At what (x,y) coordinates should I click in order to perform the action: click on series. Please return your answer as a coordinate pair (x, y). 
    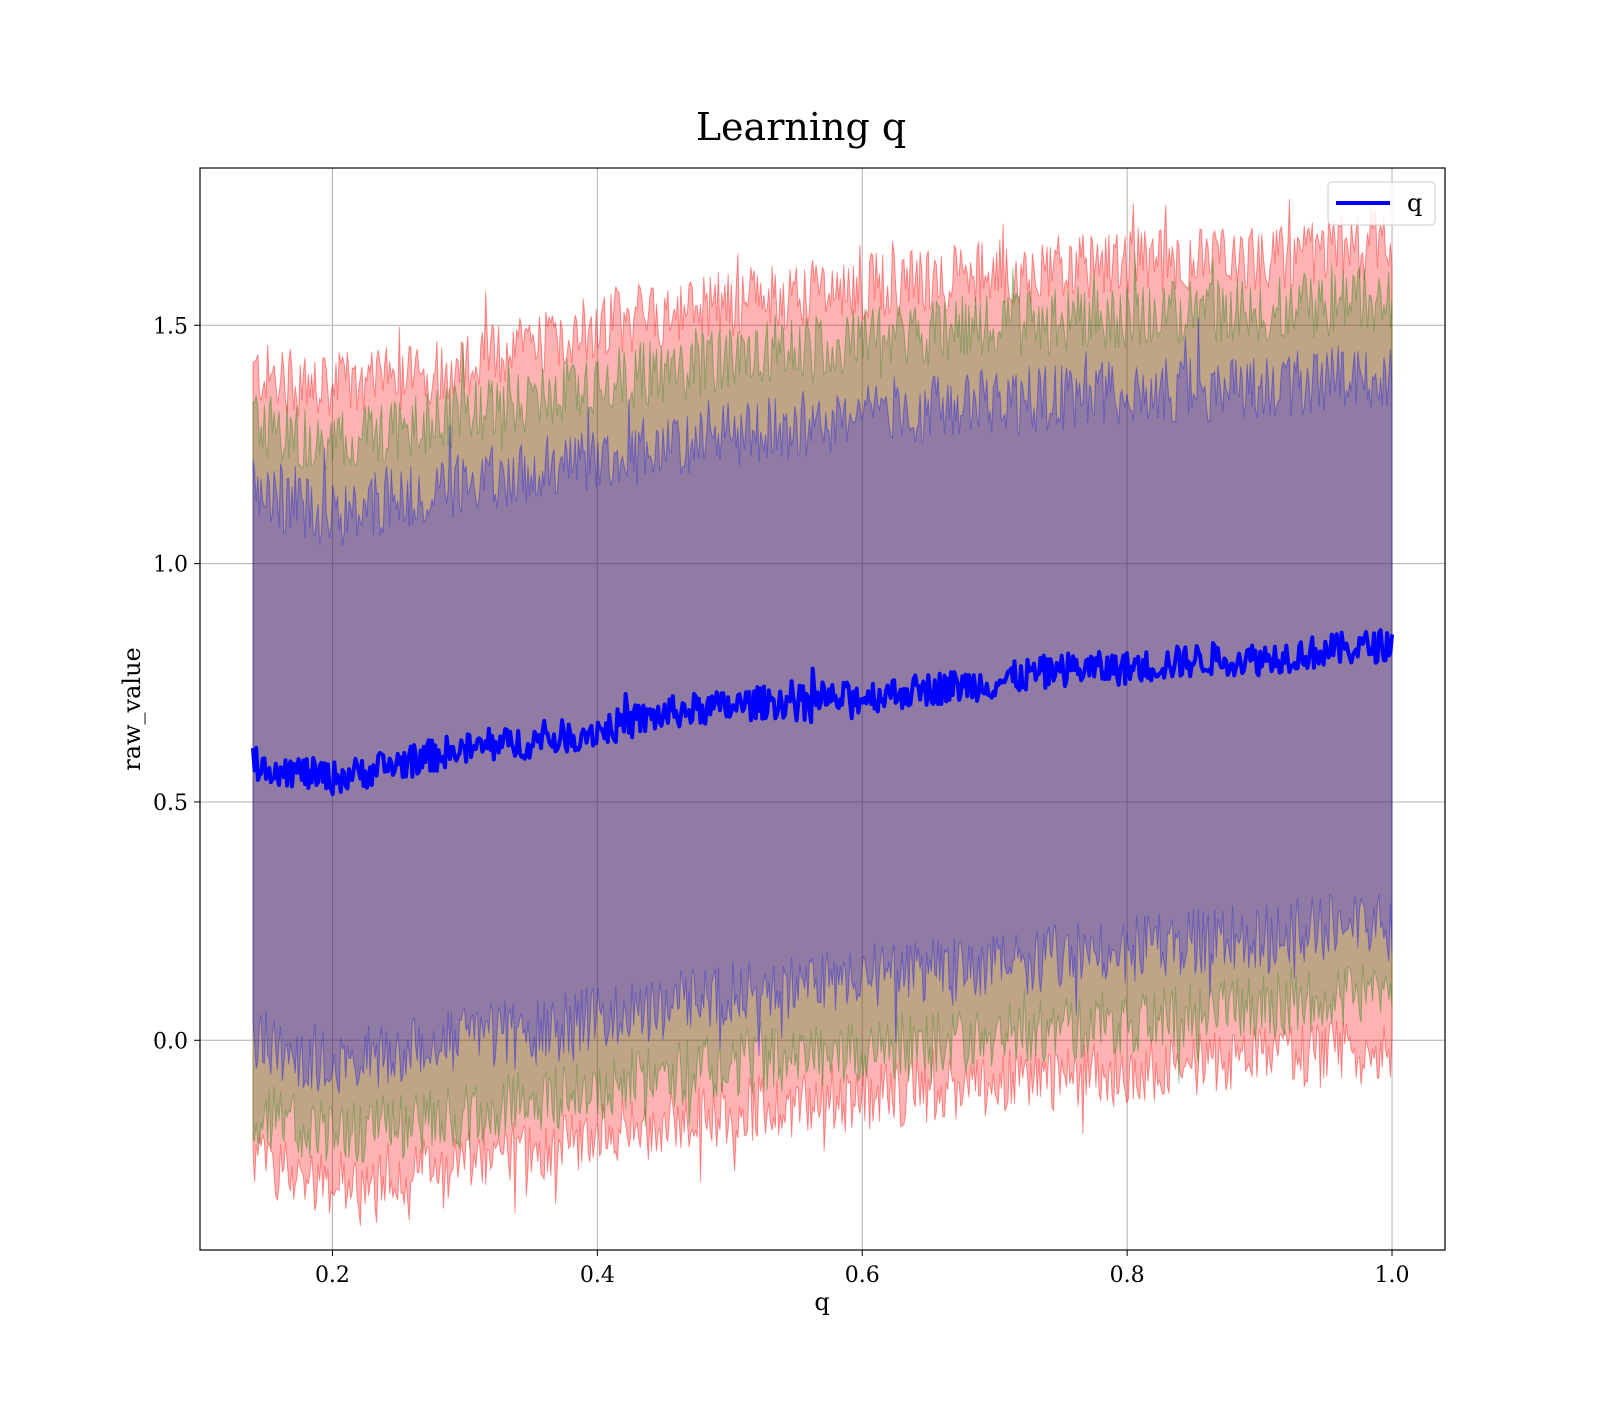
    Looking at the image, I should click on (822, 712).